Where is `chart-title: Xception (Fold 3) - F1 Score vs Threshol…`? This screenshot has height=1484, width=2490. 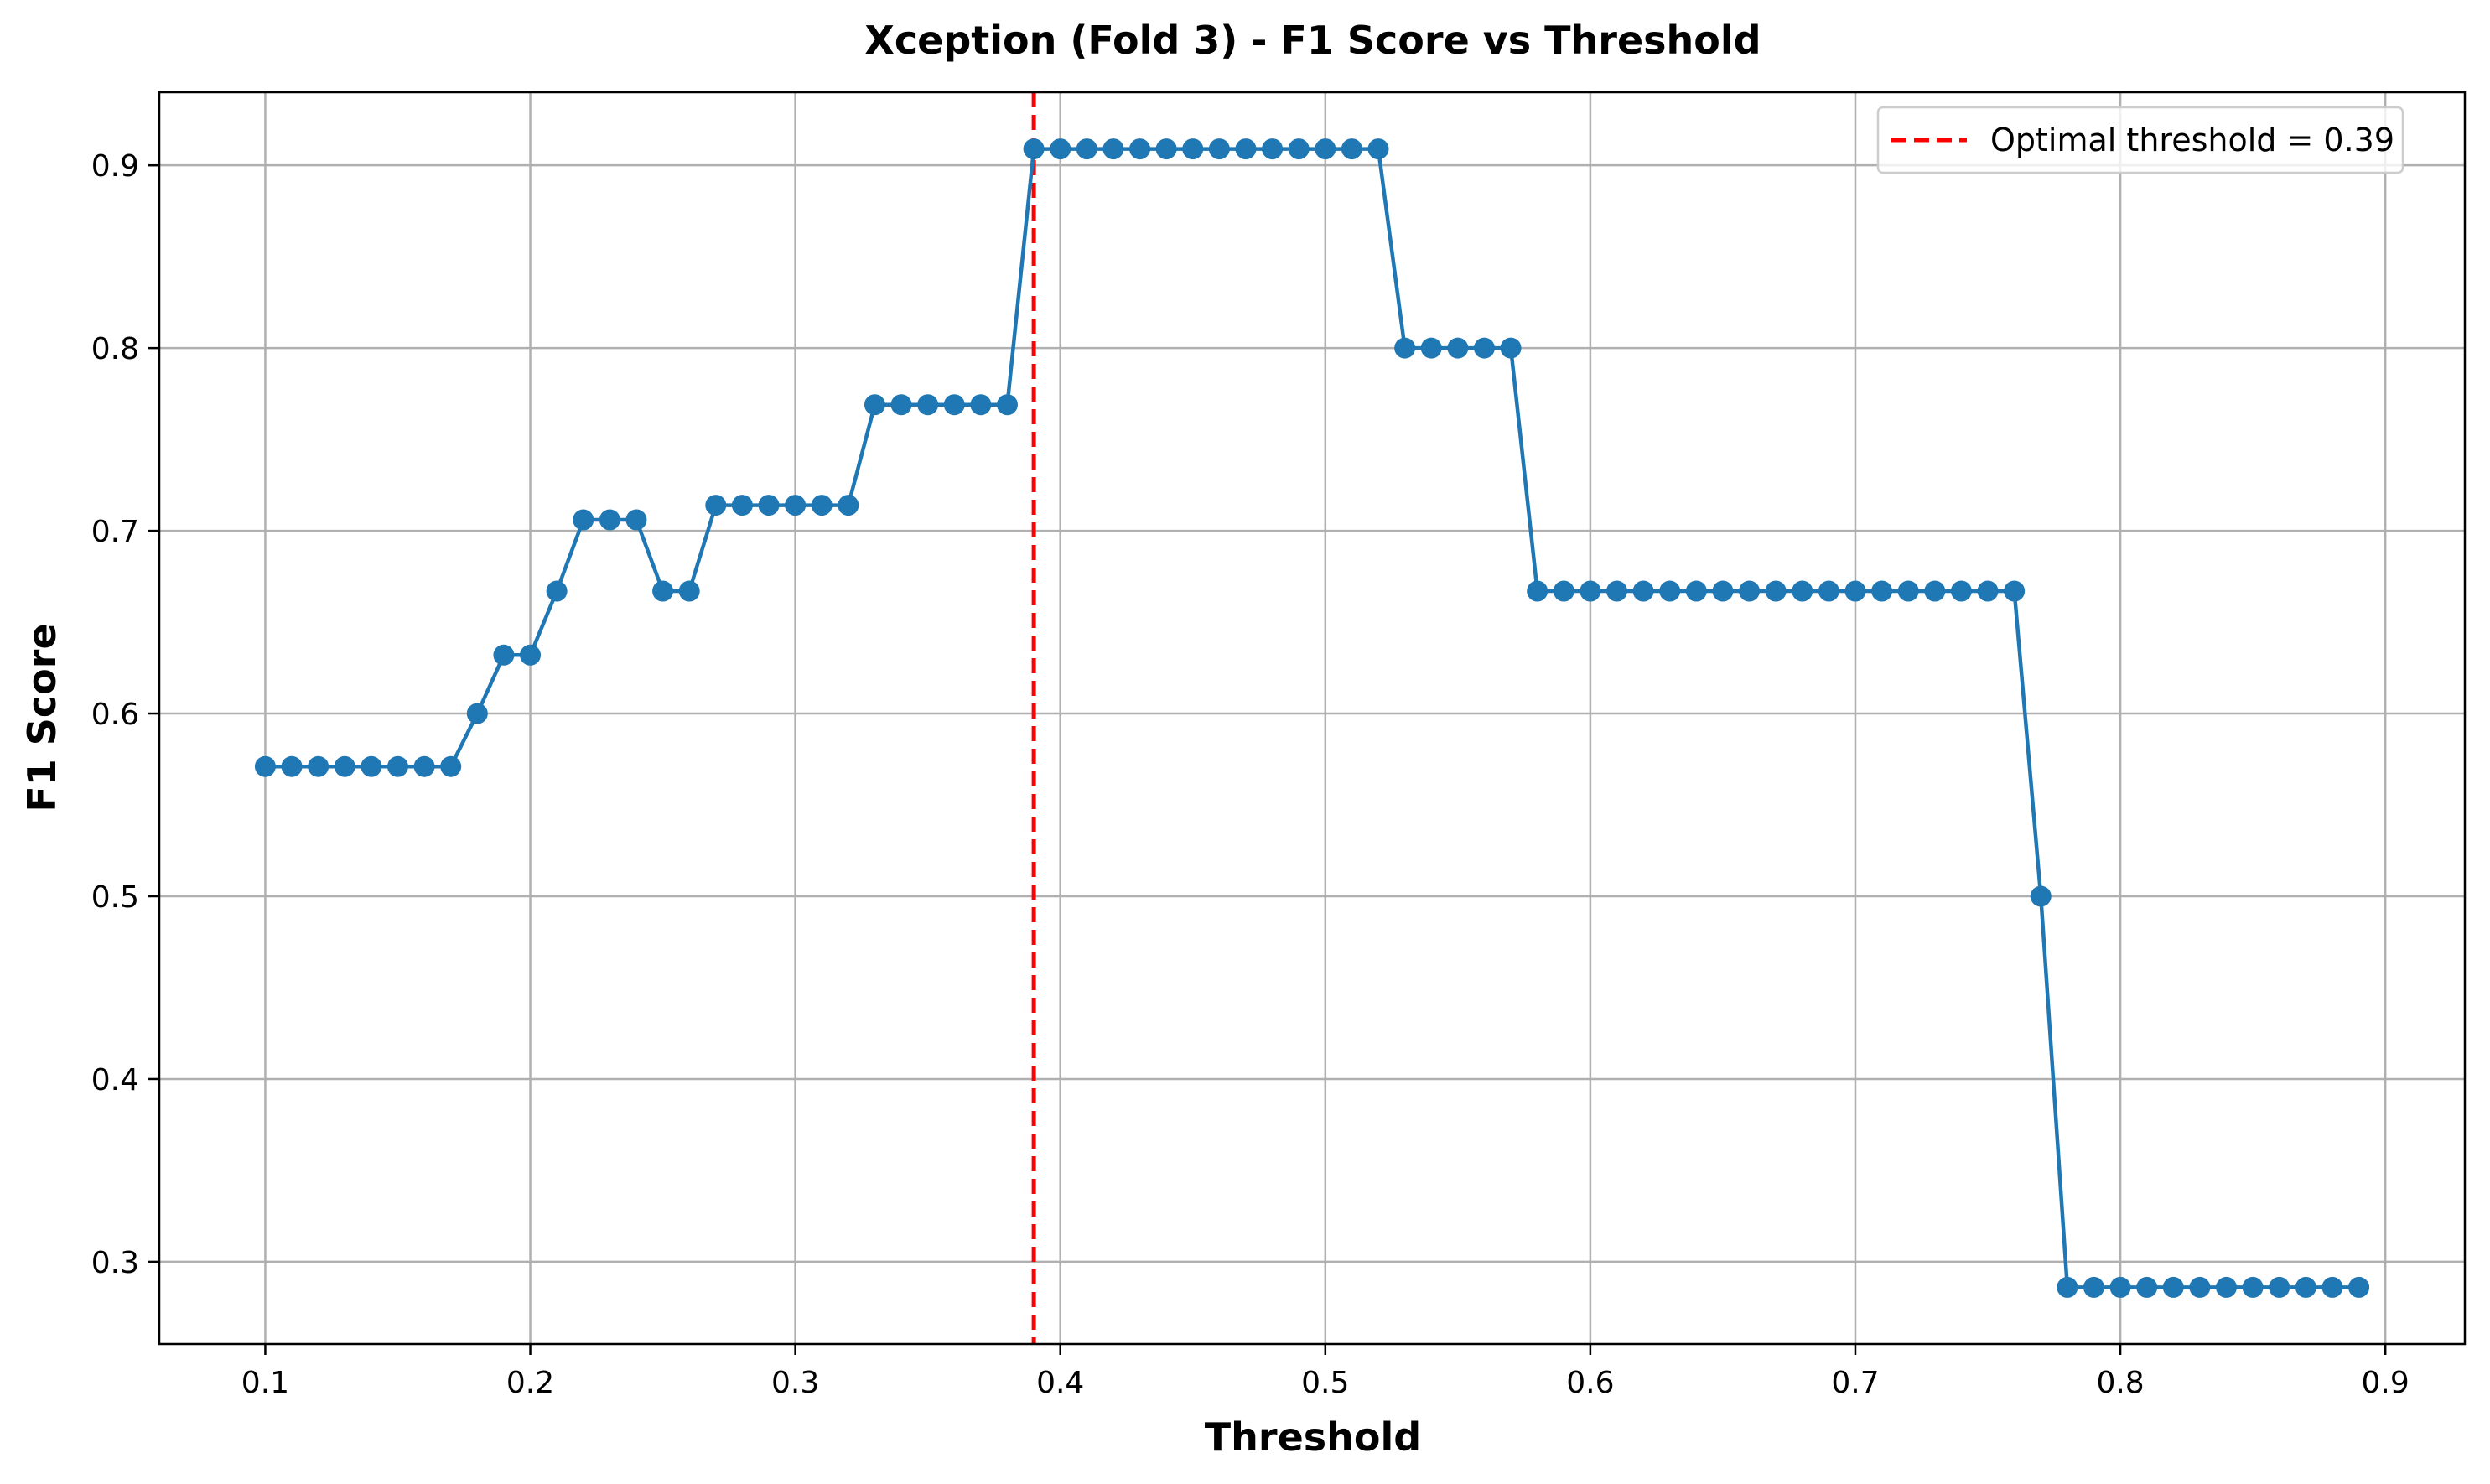 chart-title: Xception (Fold 3) - F1 Score vs Threshol… is located at coordinates (1312, 40).